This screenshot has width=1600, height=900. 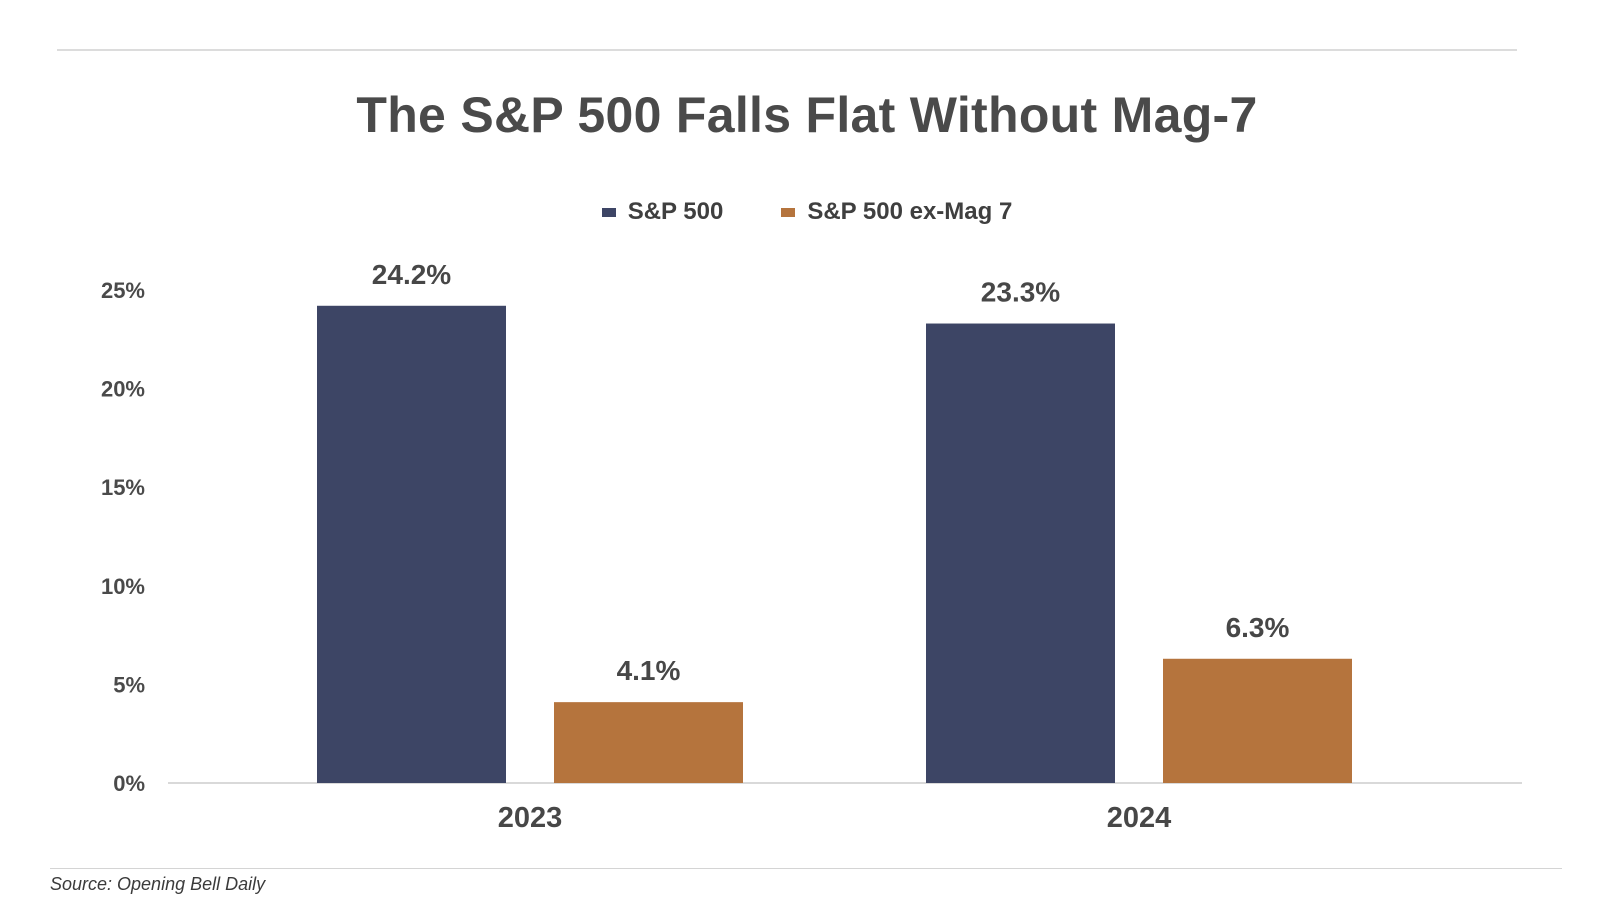 I want to click on legend-item-sp500: S&P 500, so click(x=662, y=212).